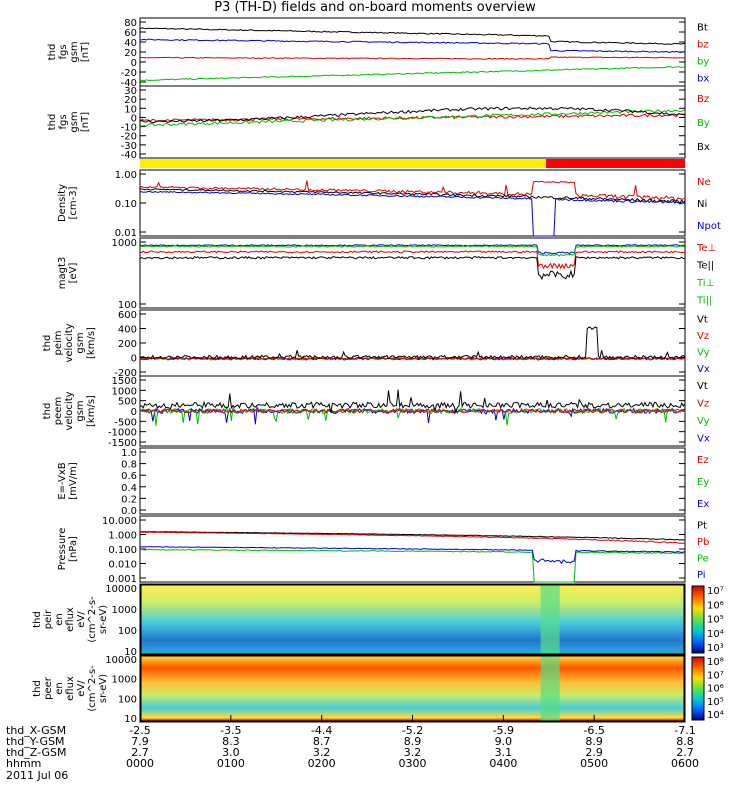 This screenshot has height=800, width=750. What do you see at coordinates (698, 688) in the screenshot?
I see `colorbar-elec-spec` at bounding box center [698, 688].